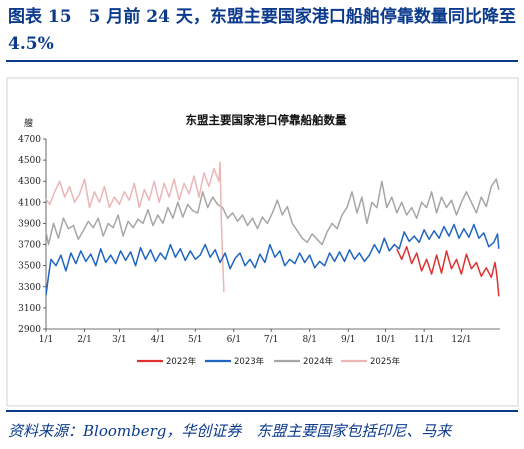 This screenshot has height=449, width=524. I want to click on series-line-2024, so click(272, 212).